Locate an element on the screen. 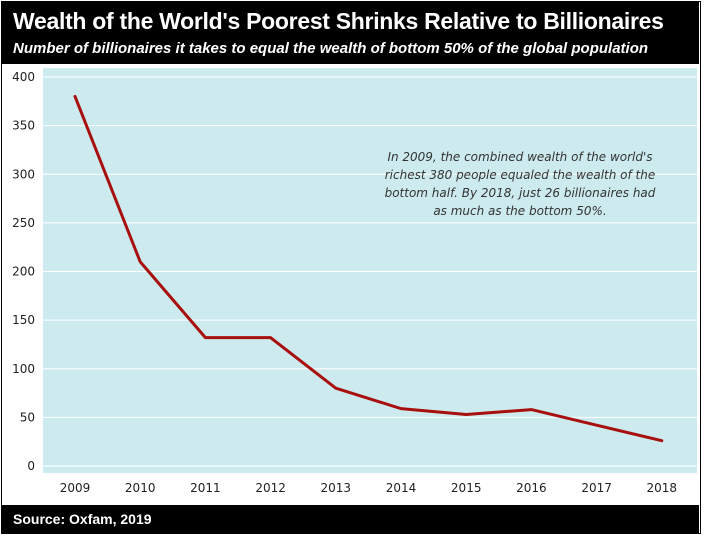  y-tick-label: 150 is located at coordinates (23, 320).